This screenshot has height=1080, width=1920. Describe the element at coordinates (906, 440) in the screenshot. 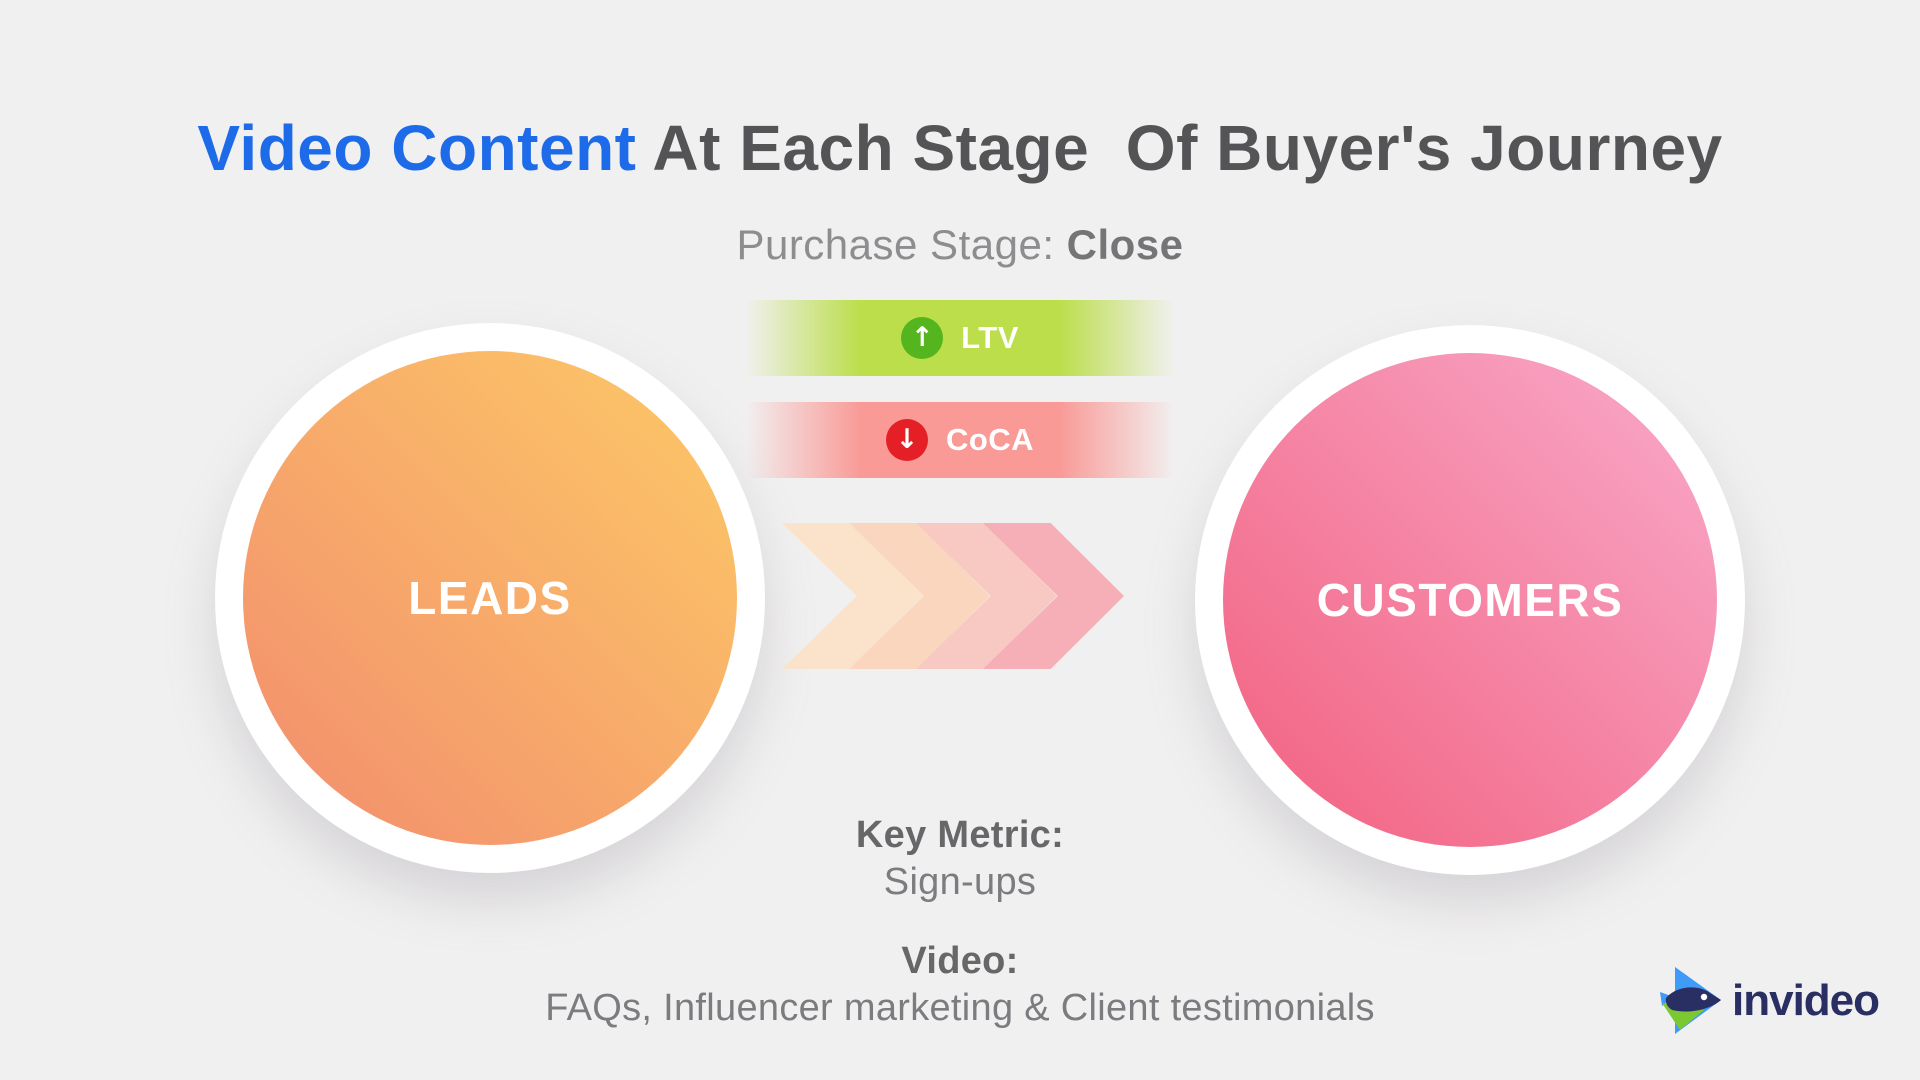

I see `down-arrow-icon: ↓` at that location.